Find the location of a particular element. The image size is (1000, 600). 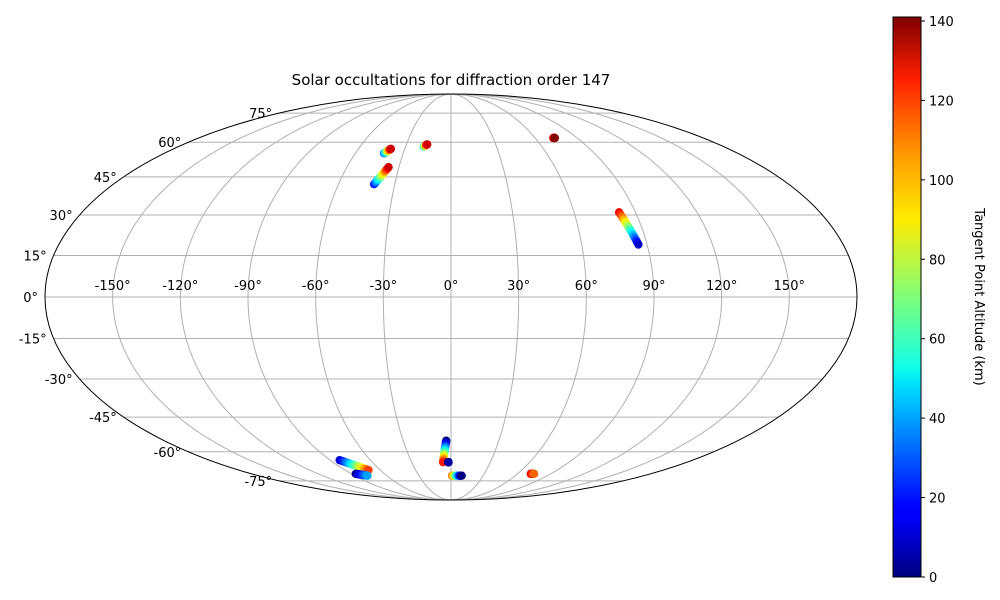

lat-tick-label: 15° is located at coordinates (35, 256).